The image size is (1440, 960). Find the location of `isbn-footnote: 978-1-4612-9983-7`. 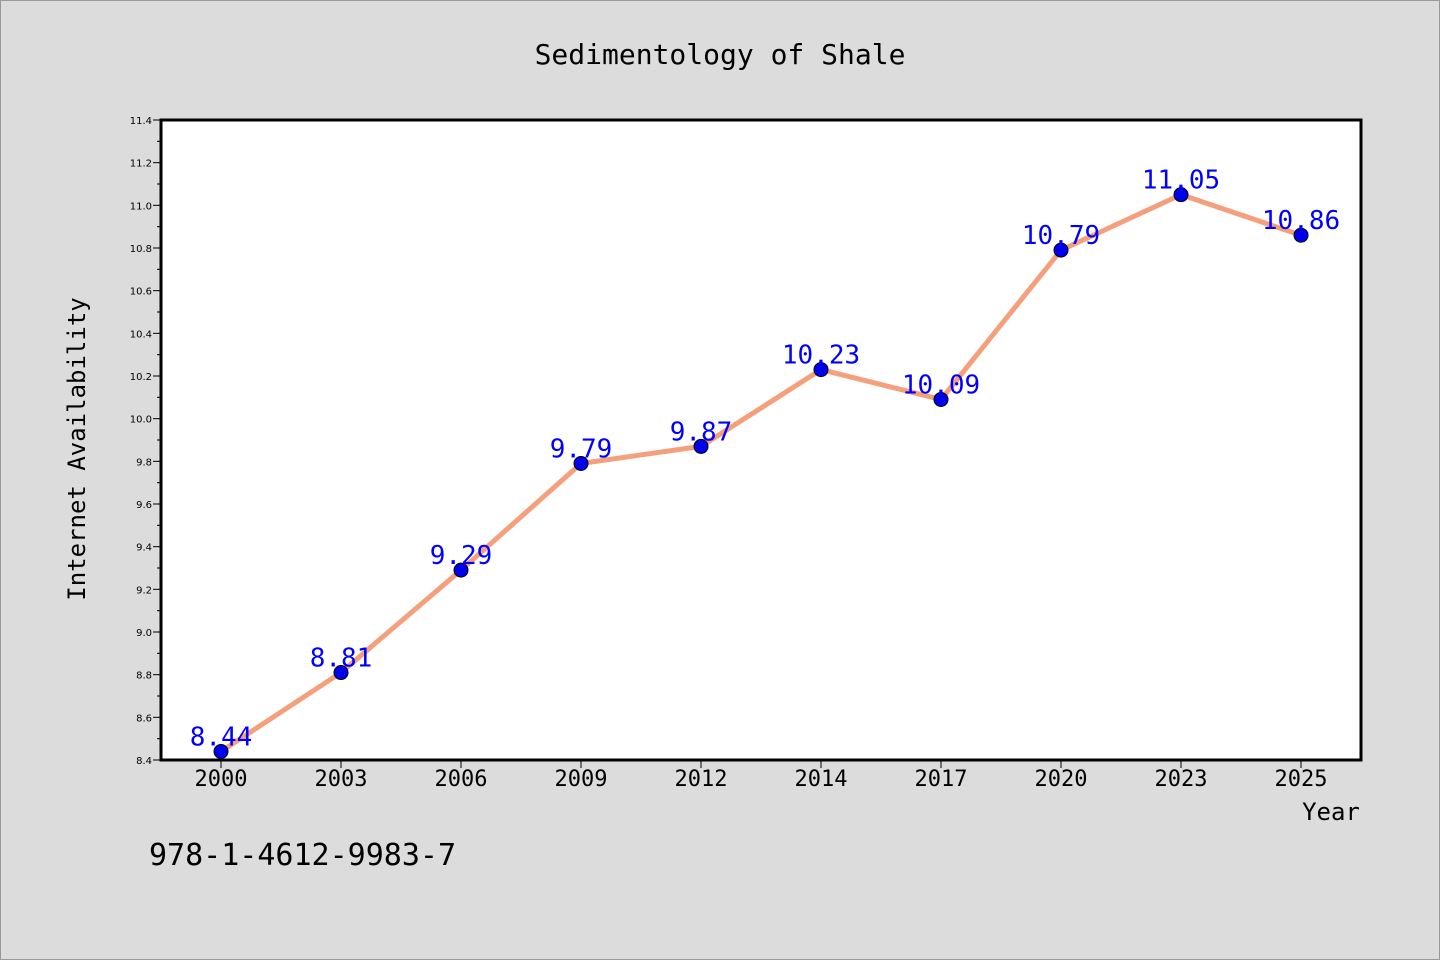

isbn-footnote: 978-1-4612-9983-7 is located at coordinates (302, 855).